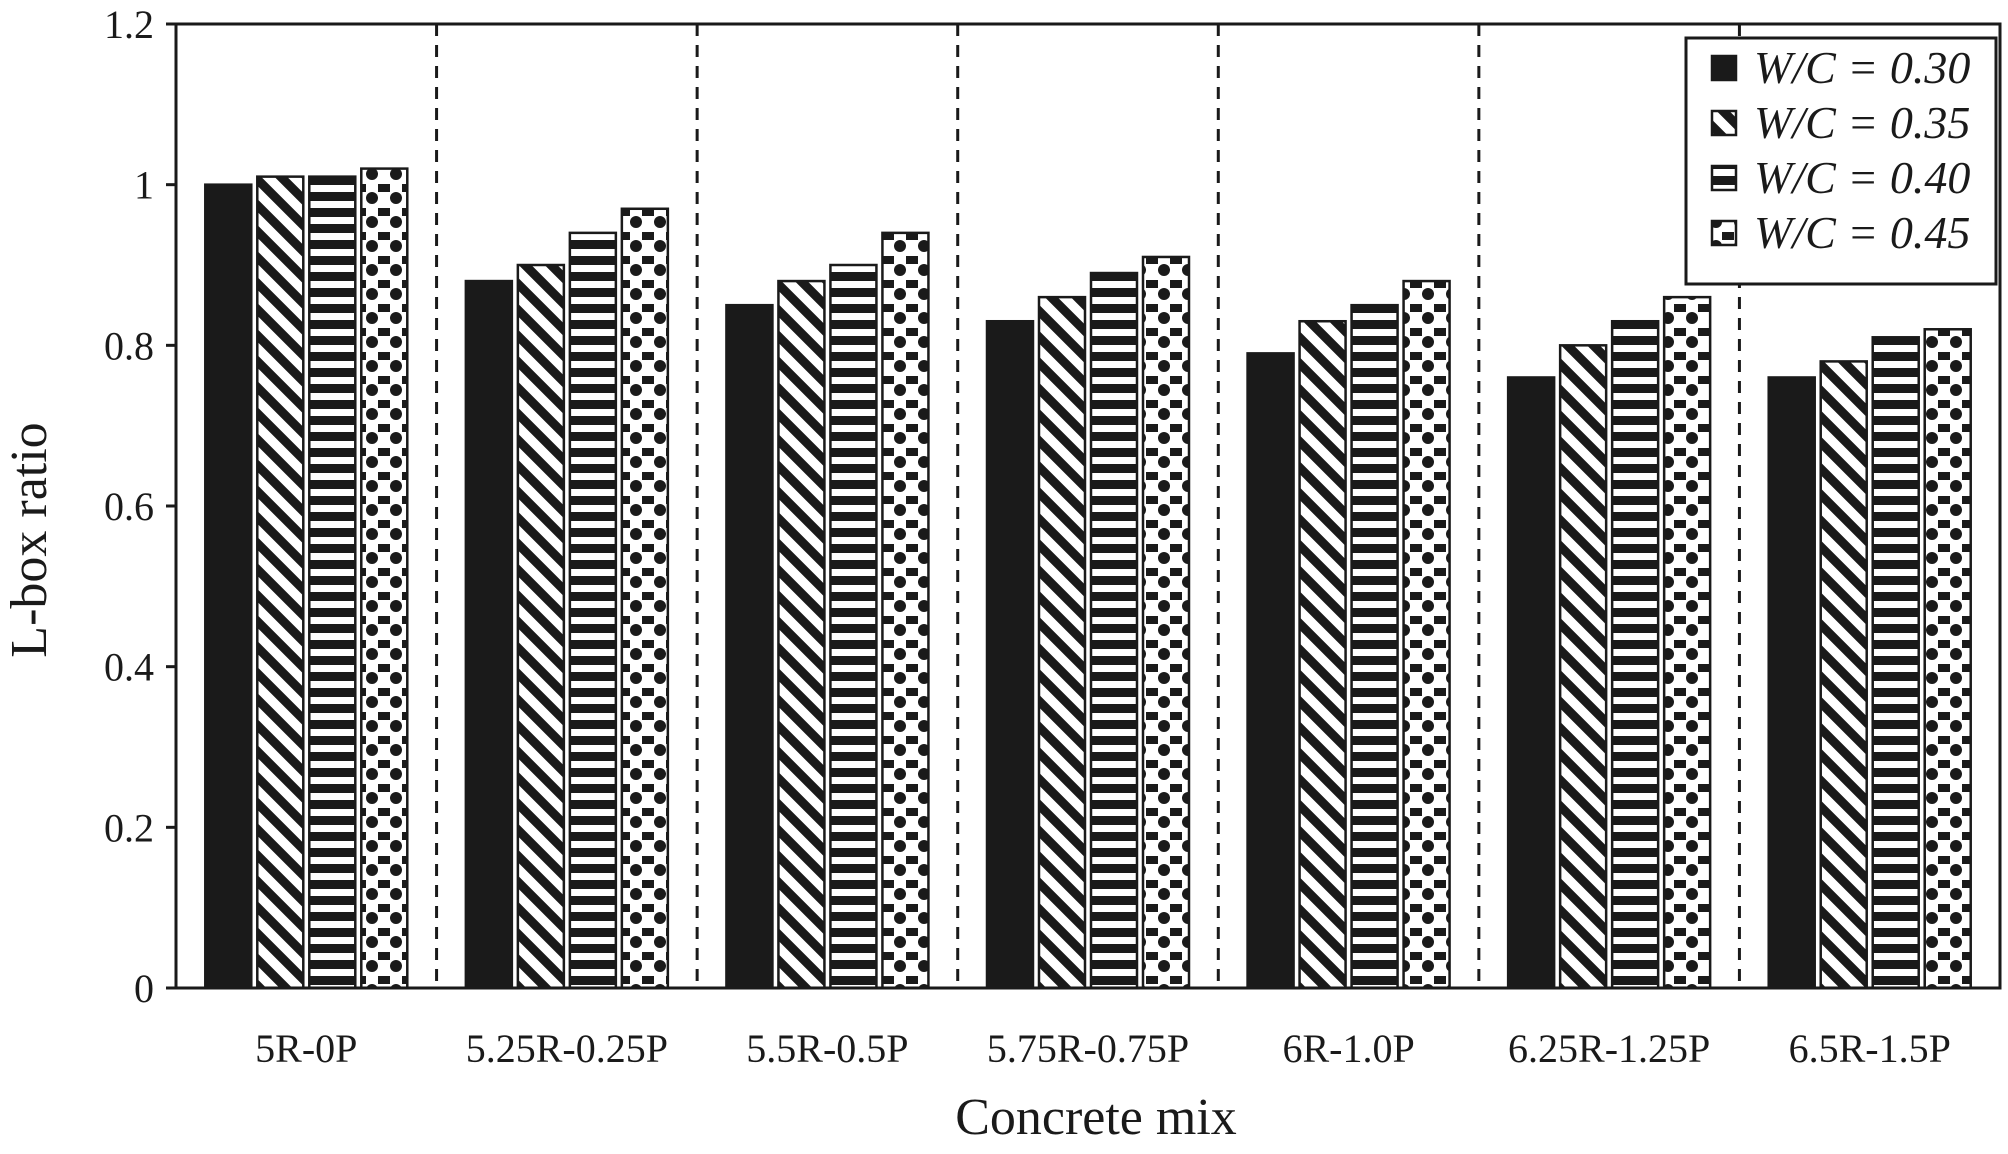 This screenshot has width=2008, height=1154. Describe the element at coordinates (306, 1048) in the screenshot. I see `x-category-label: 5R-0P` at that location.